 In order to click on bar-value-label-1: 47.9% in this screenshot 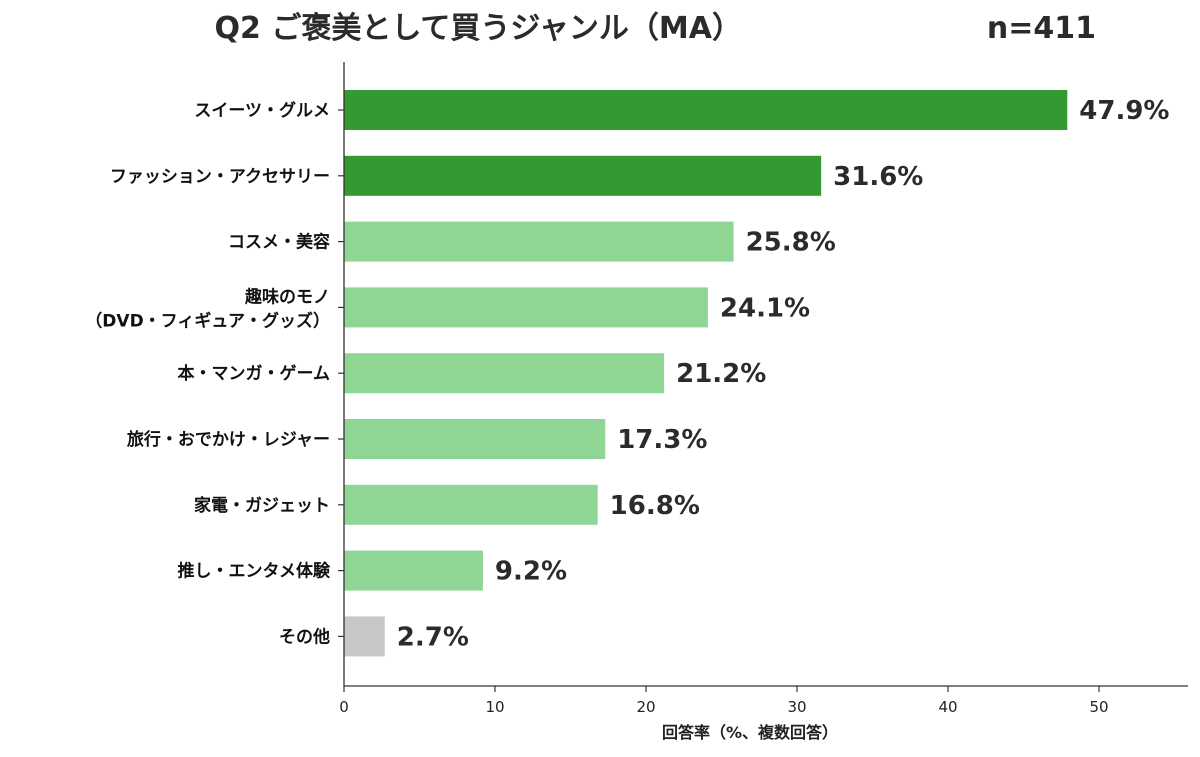, I will do `click(1124, 111)`.